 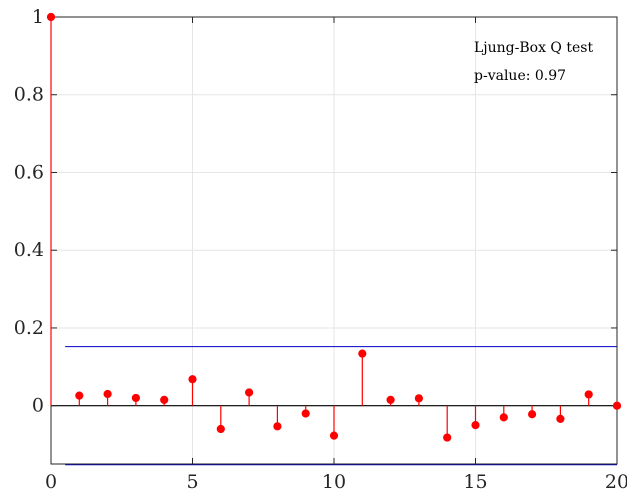 I want to click on y-tick-label: 1, so click(x=38, y=17).